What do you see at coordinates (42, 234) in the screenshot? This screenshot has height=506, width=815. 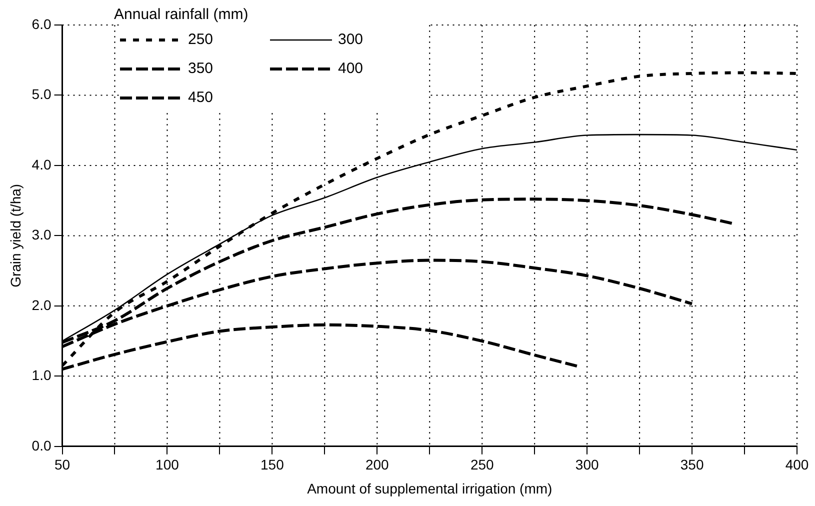 I see `y-tick-label: 3.0` at bounding box center [42, 234].